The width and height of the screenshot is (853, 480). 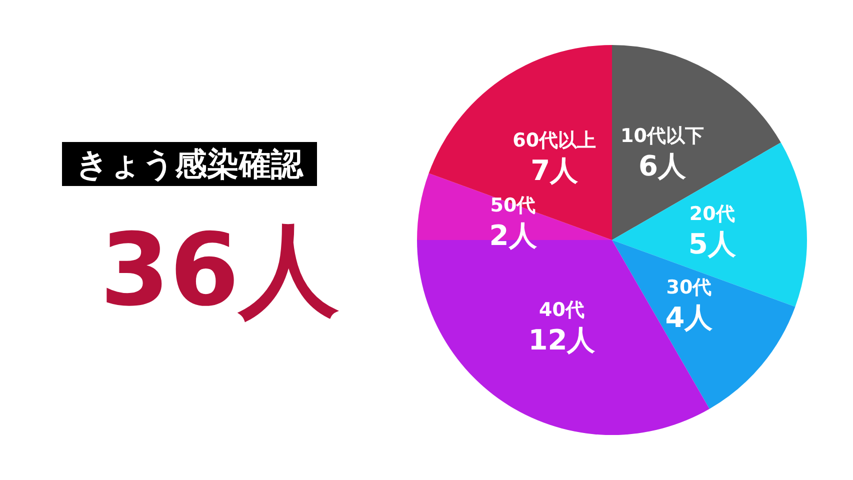 What do you see at coordinates (554, 141) in the screenshot?
I see `slice-label: 60代以上` at bounding box center [554, 141].